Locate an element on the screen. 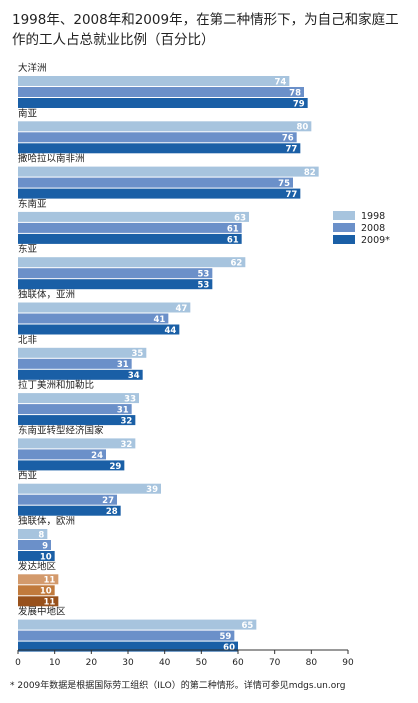 The height and width of the screenshot is (703, 418). bar-value-label: 8 is located at coordinates (41, 535).